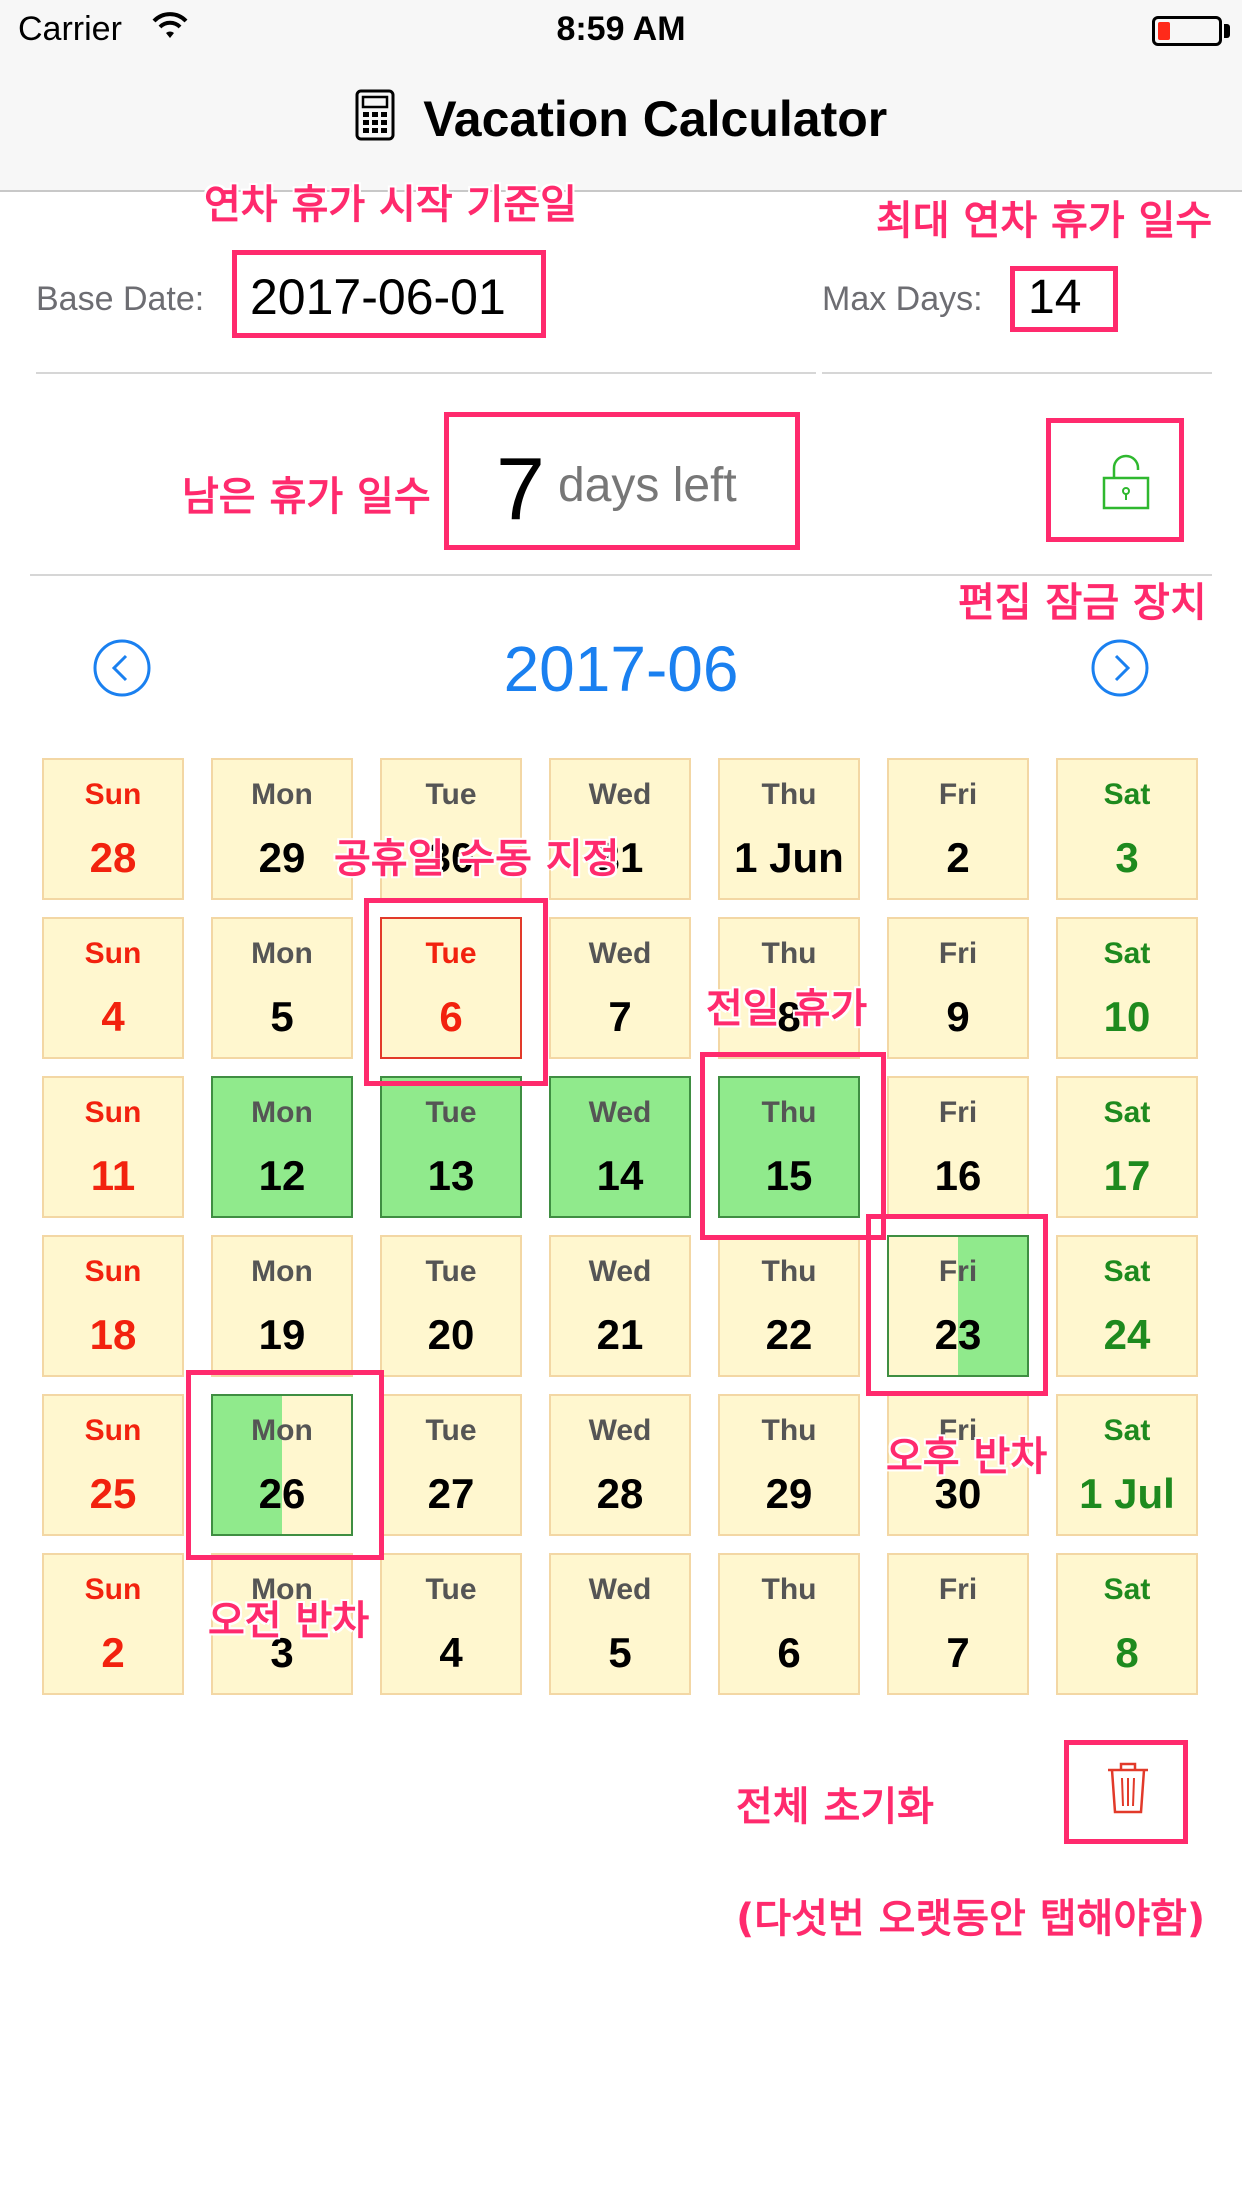 Image resolution: width=1242 pixels, height=2208 pixels. I want to click on calculator-icon, so click(375, 115).